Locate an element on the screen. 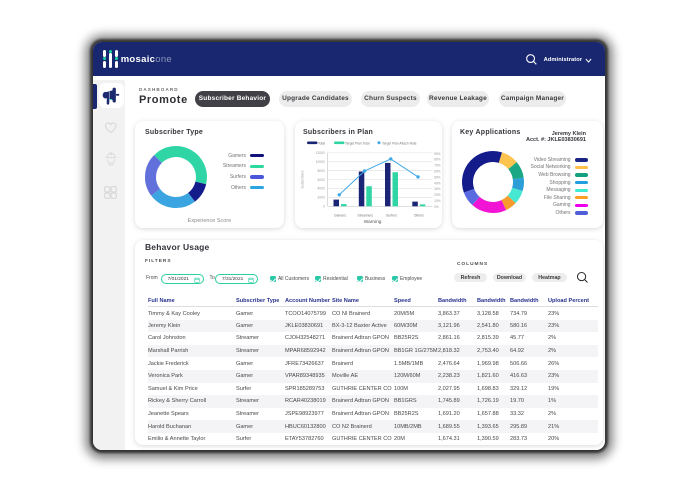  svg-text: Target Plan Attach Rate is located at coordinates (399, 143).